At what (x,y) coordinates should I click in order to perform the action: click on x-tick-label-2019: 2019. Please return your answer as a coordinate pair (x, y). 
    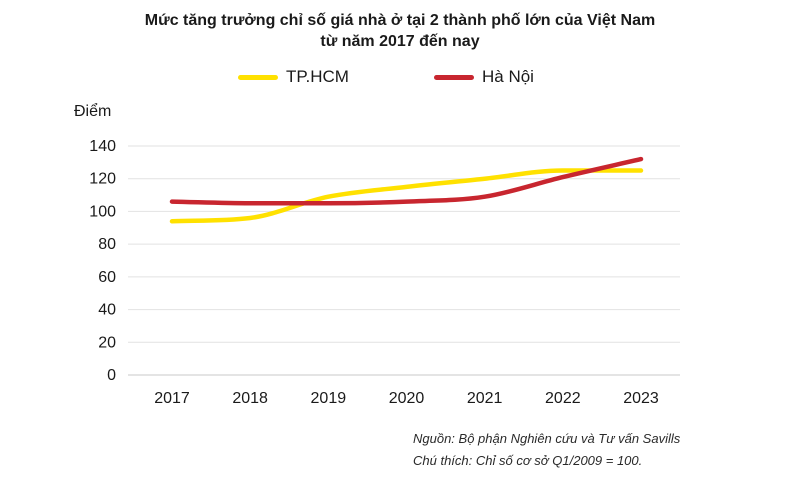
    Looking at the image, I should click on (329, 398).